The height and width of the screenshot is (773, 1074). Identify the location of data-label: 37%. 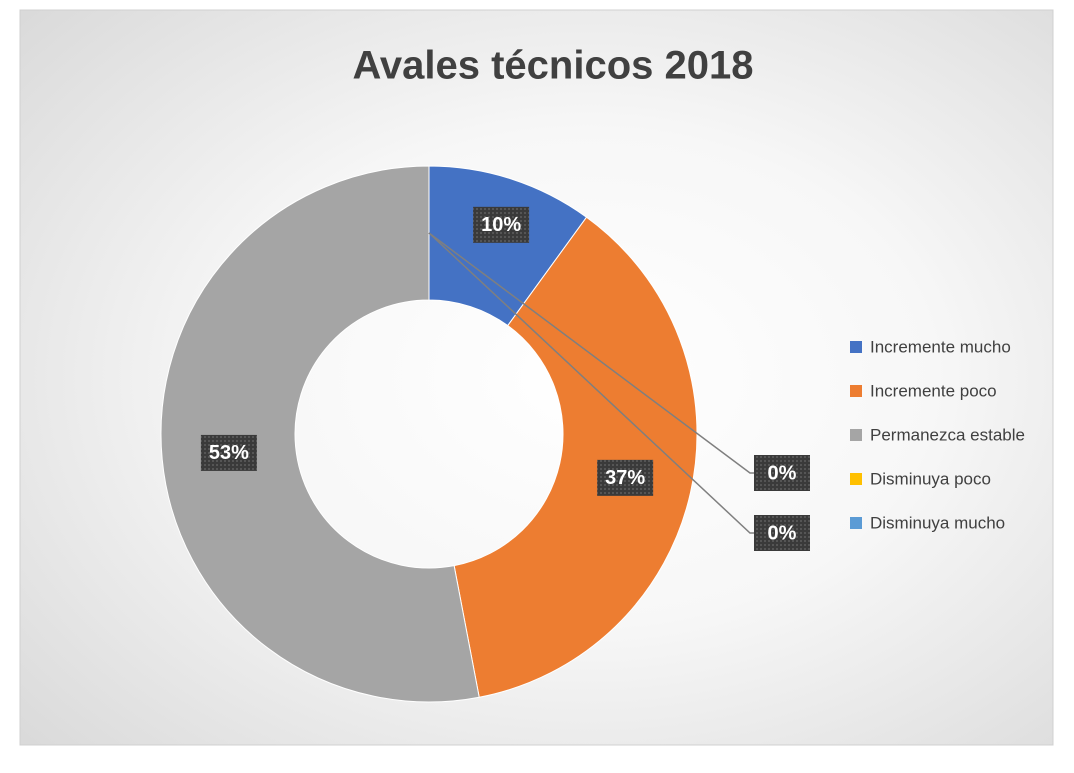
(625, 478).